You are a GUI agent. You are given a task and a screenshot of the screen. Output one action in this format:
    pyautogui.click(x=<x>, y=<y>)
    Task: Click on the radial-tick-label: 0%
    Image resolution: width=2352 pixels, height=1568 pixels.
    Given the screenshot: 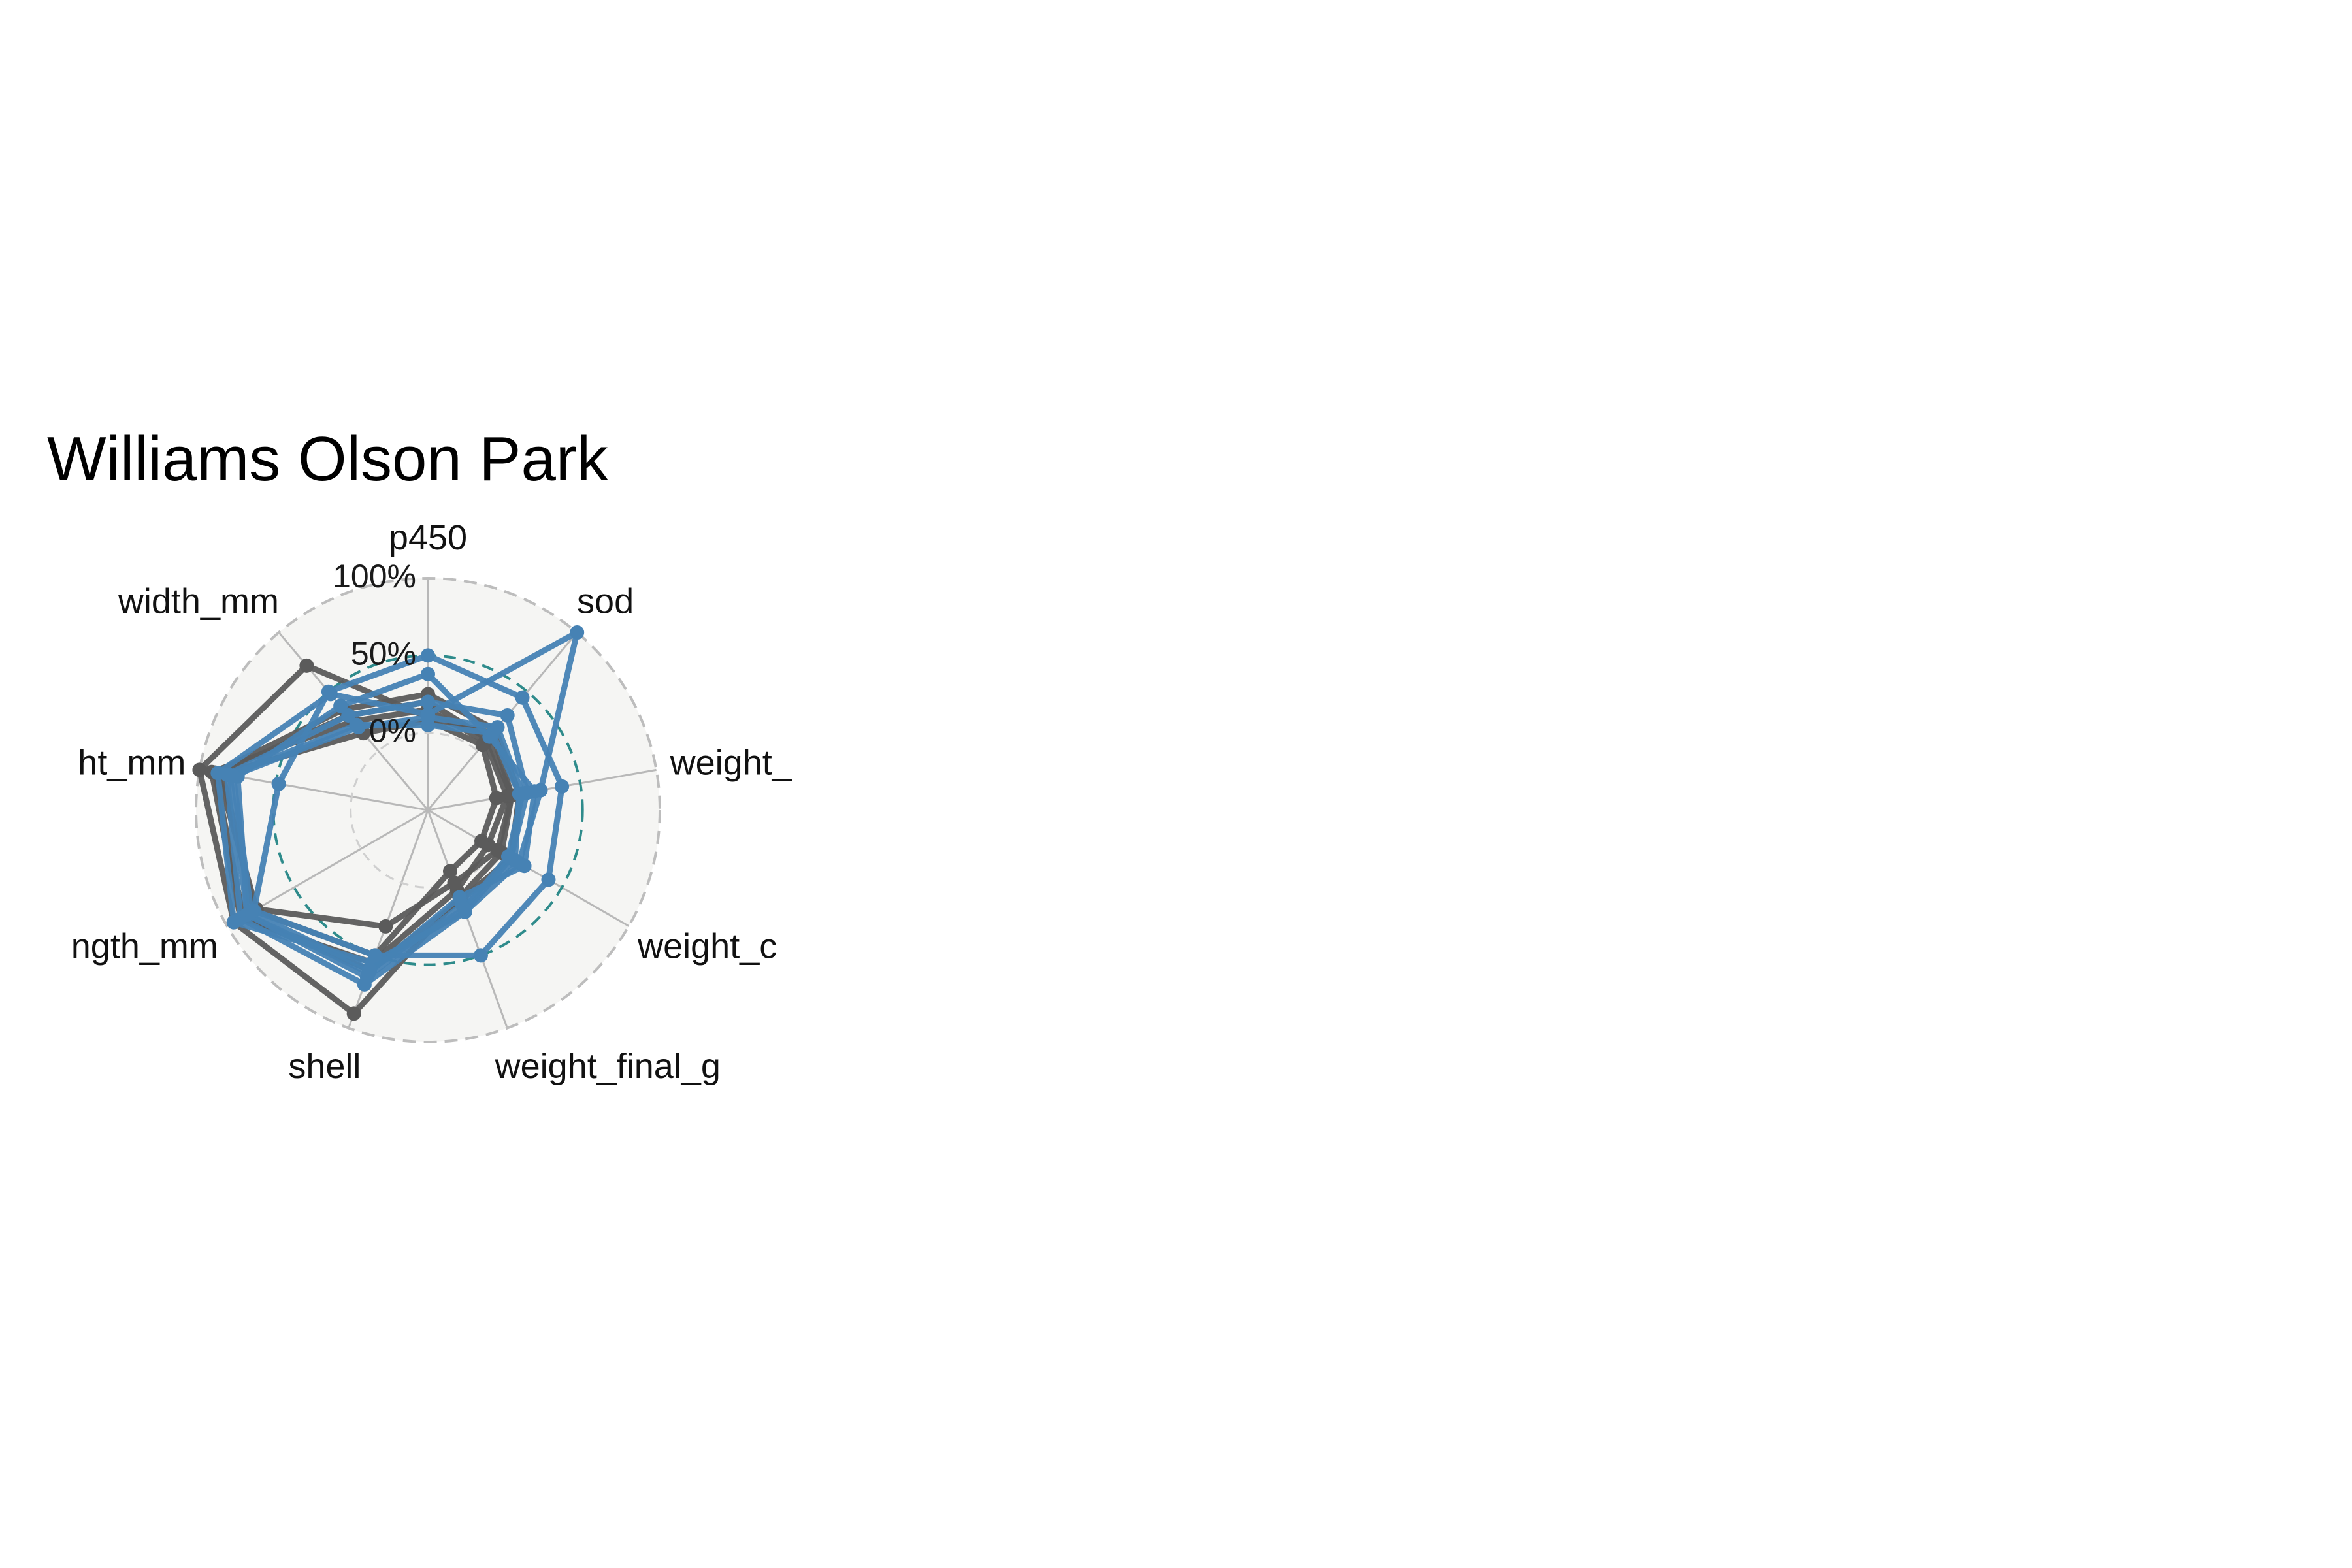 What is the action you would take?
    pyautogui.click(x=392, y=731)
    